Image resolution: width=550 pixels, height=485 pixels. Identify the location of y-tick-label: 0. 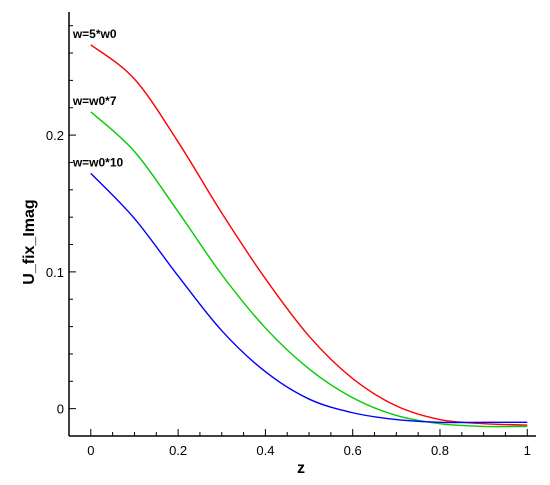
(60, 409).